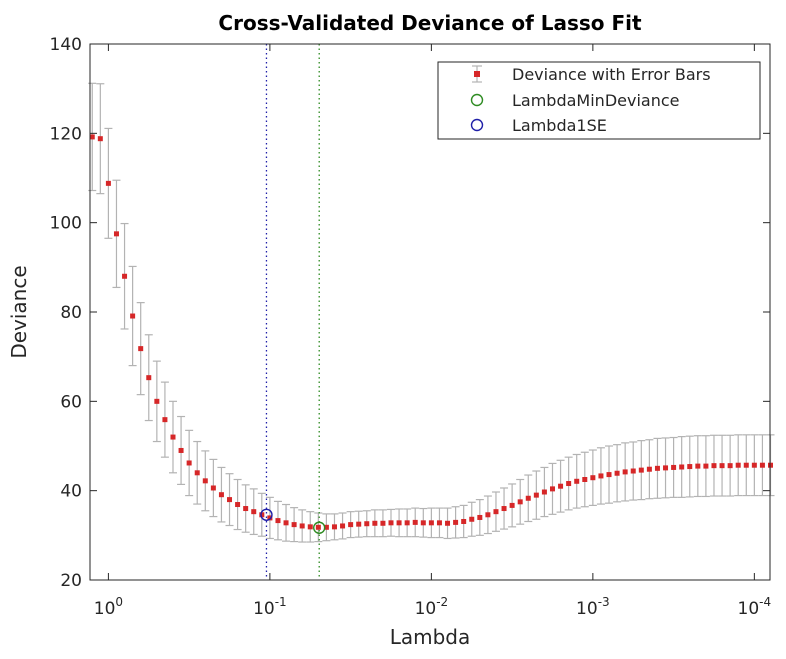 The image size is (786, 659). What do you see at coordinates (66, 134) in the screenshot?
I see `y-tick-label: 120` at bounding box center [66, 134].